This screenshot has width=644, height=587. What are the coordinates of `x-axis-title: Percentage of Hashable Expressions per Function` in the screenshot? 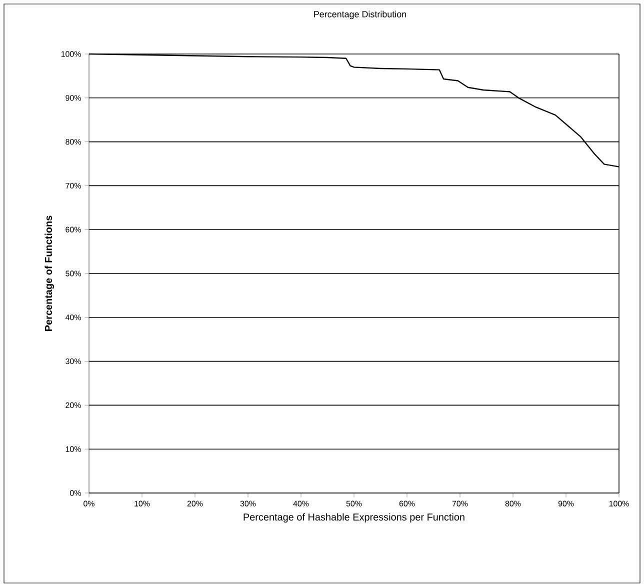 It's located at (354, 518).